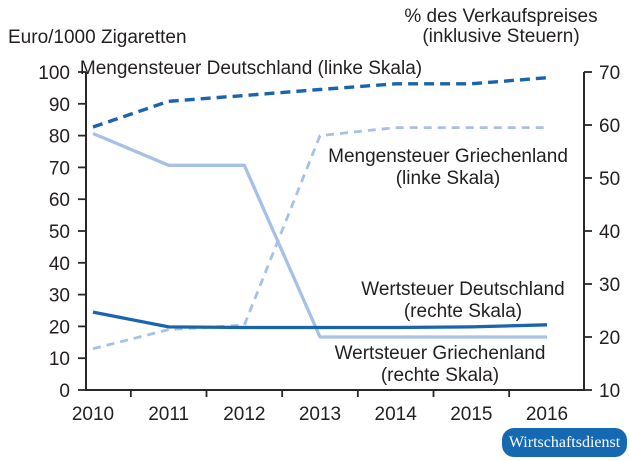 This screenshot has width=630, height=461. I want to click on x-axis-tick-label: 2016, so click(547, 414).